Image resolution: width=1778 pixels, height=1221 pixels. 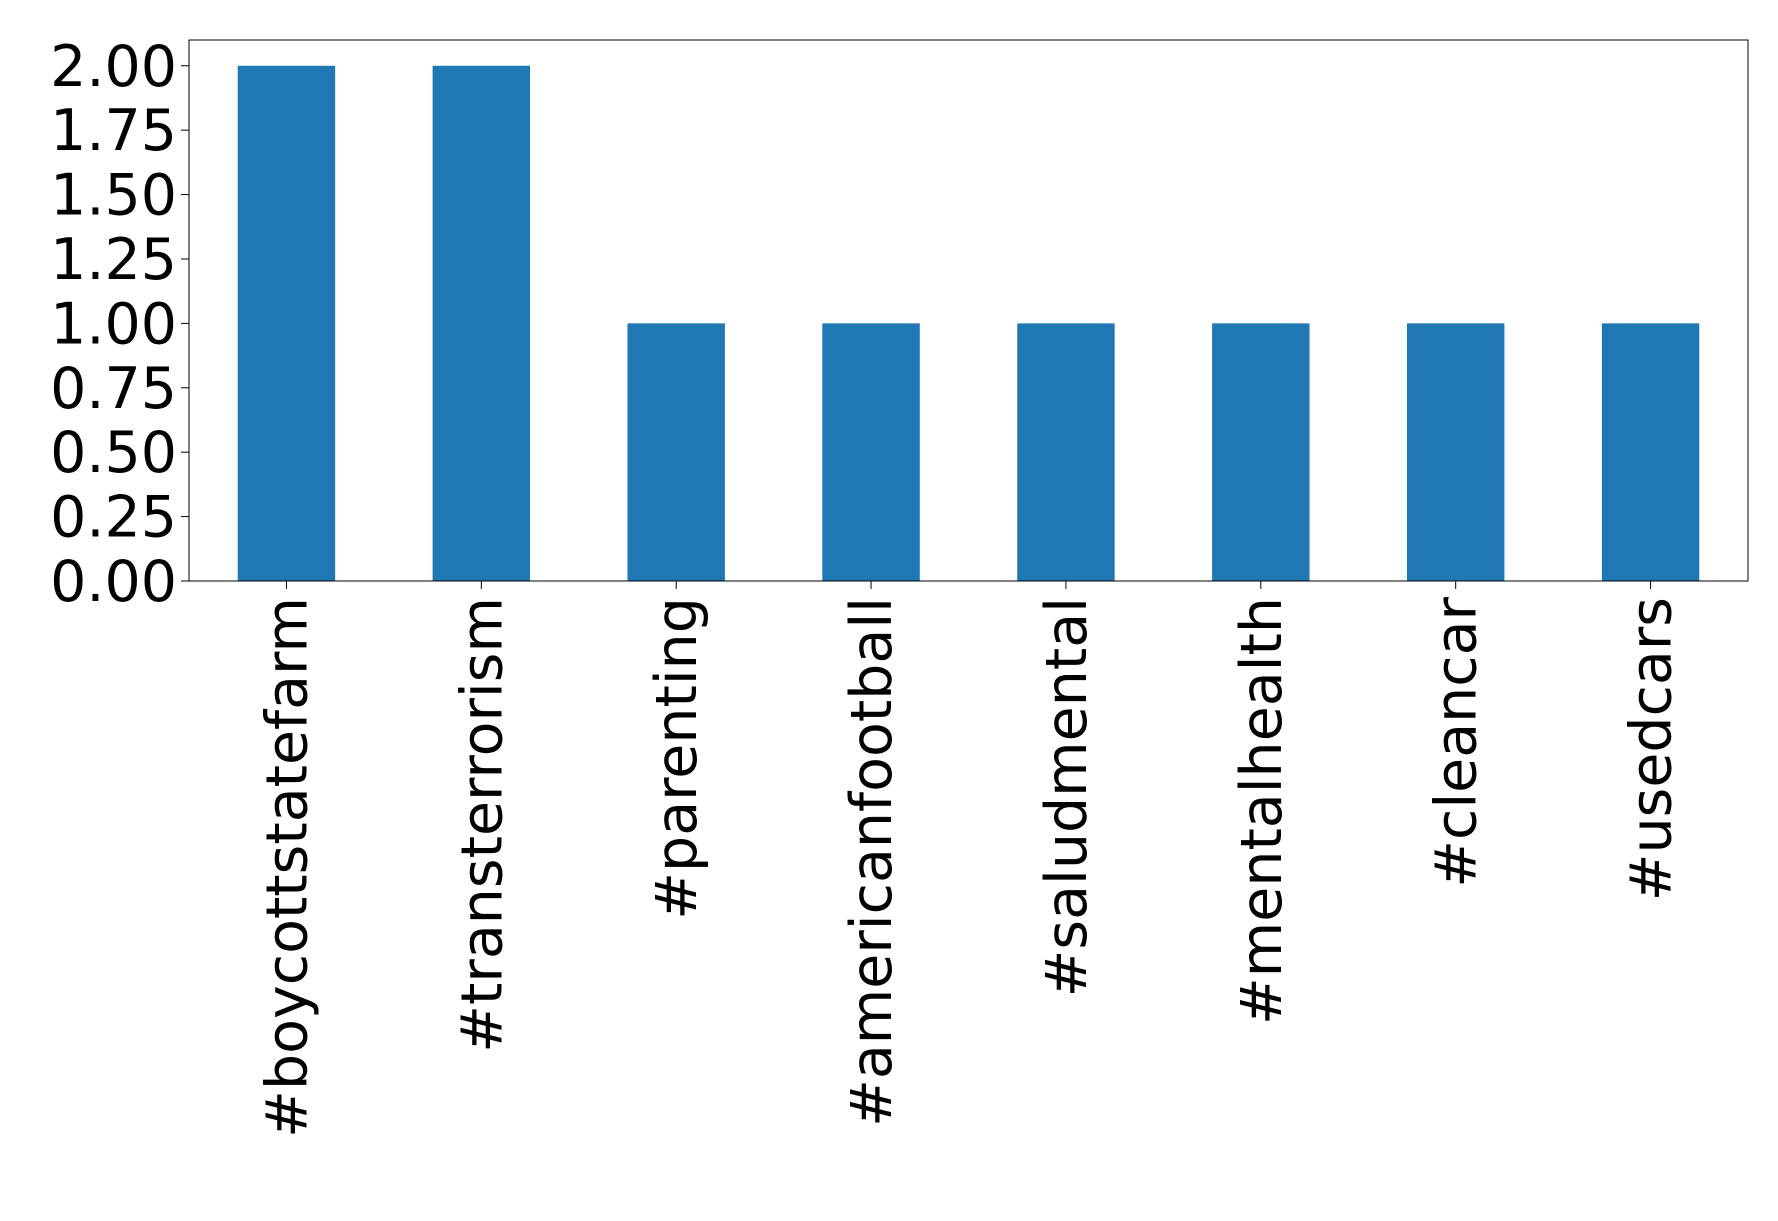 What do you see at coordinates (113, 453) in the screenshot?
I see `y-tick-label: 0.50` at bounding box center [113, 453].